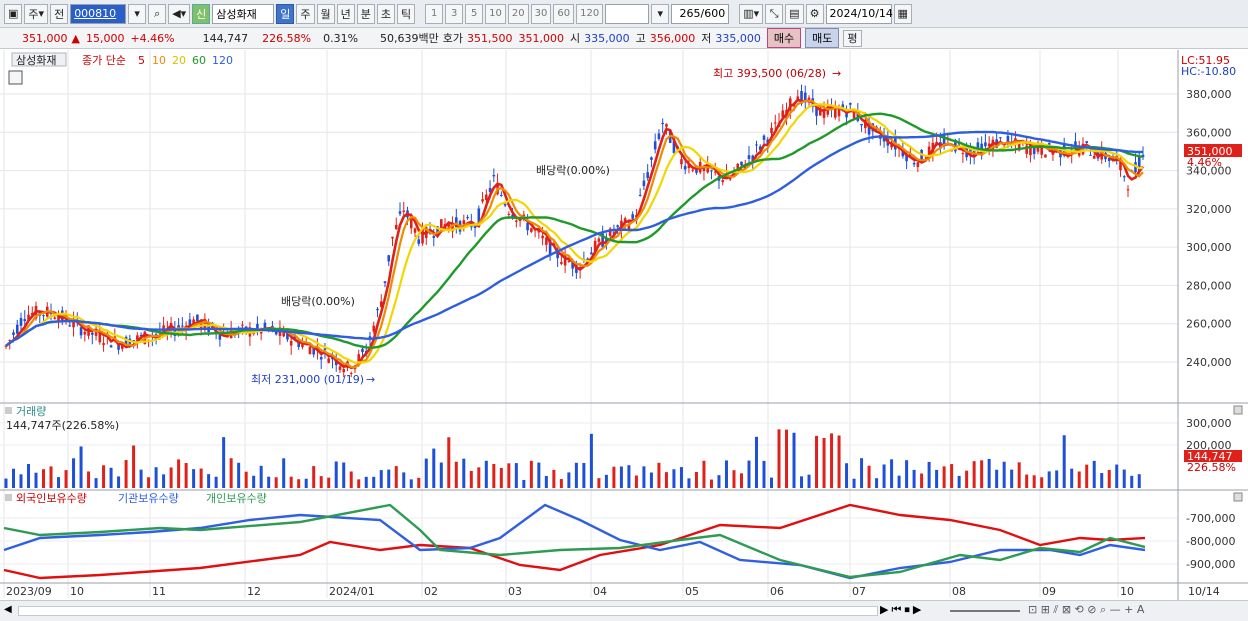 The height and width of the screenshot is (621, 1248). I want to click on current-price-tag: 351,000, so click(1210, 151).